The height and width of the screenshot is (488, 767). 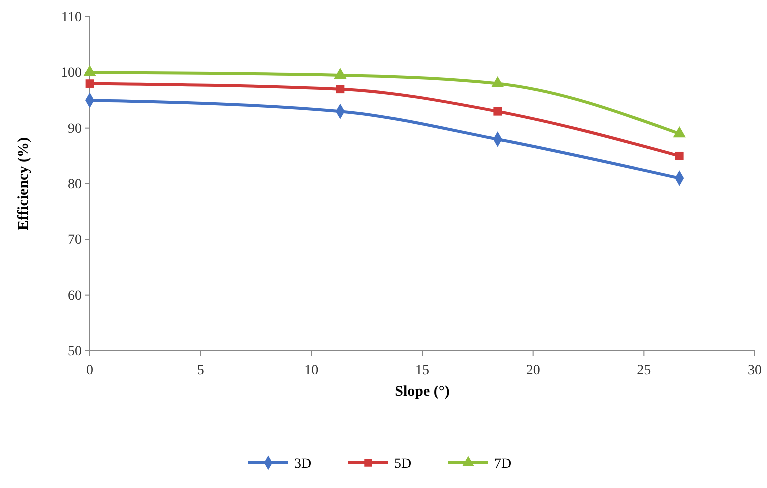 I want to click on x-tick-label: 30, so click(x=755, y=370).